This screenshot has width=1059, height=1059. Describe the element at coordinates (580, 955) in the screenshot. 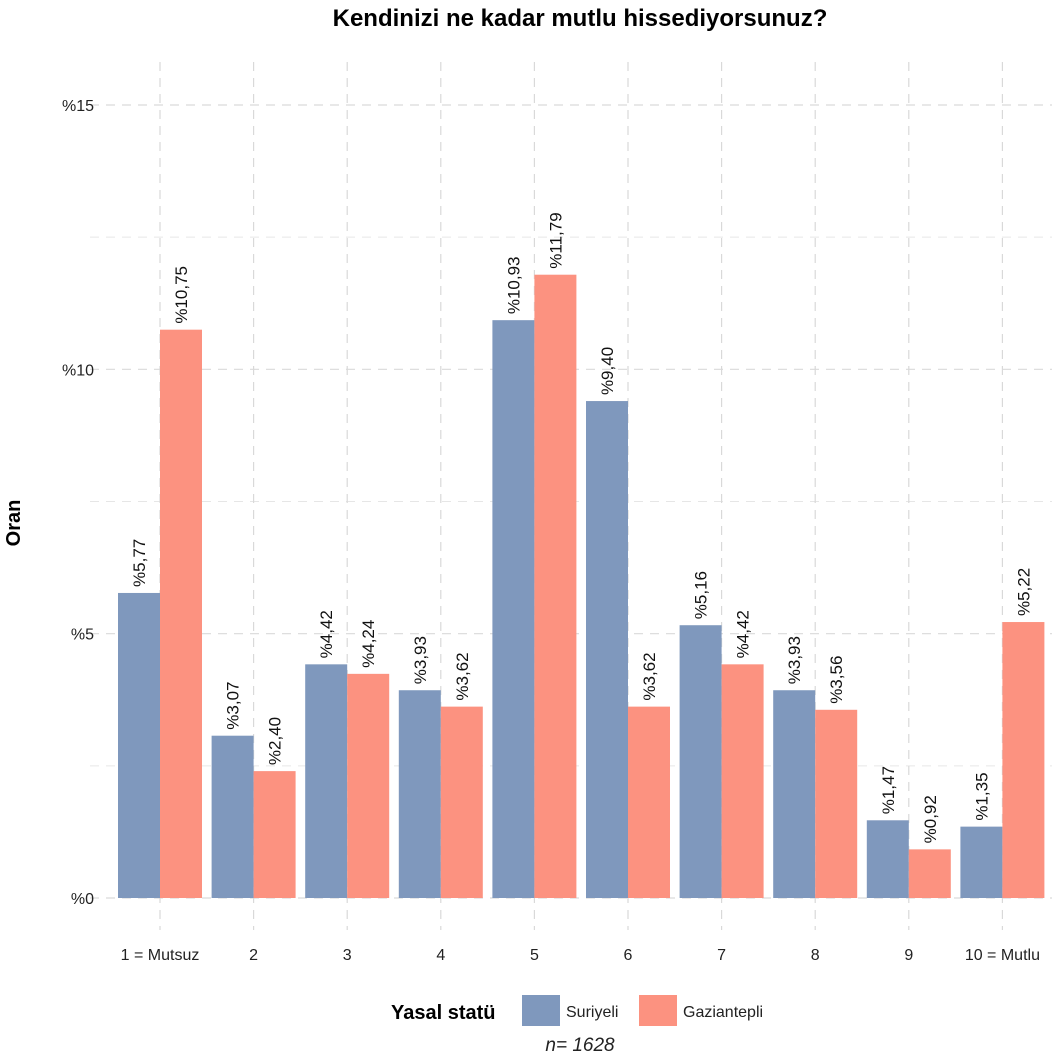

I see `x-tick-labels: 1 = Mutsuz 2 3 4 5 6 7 8 9 10 = Mutlu` at that location.